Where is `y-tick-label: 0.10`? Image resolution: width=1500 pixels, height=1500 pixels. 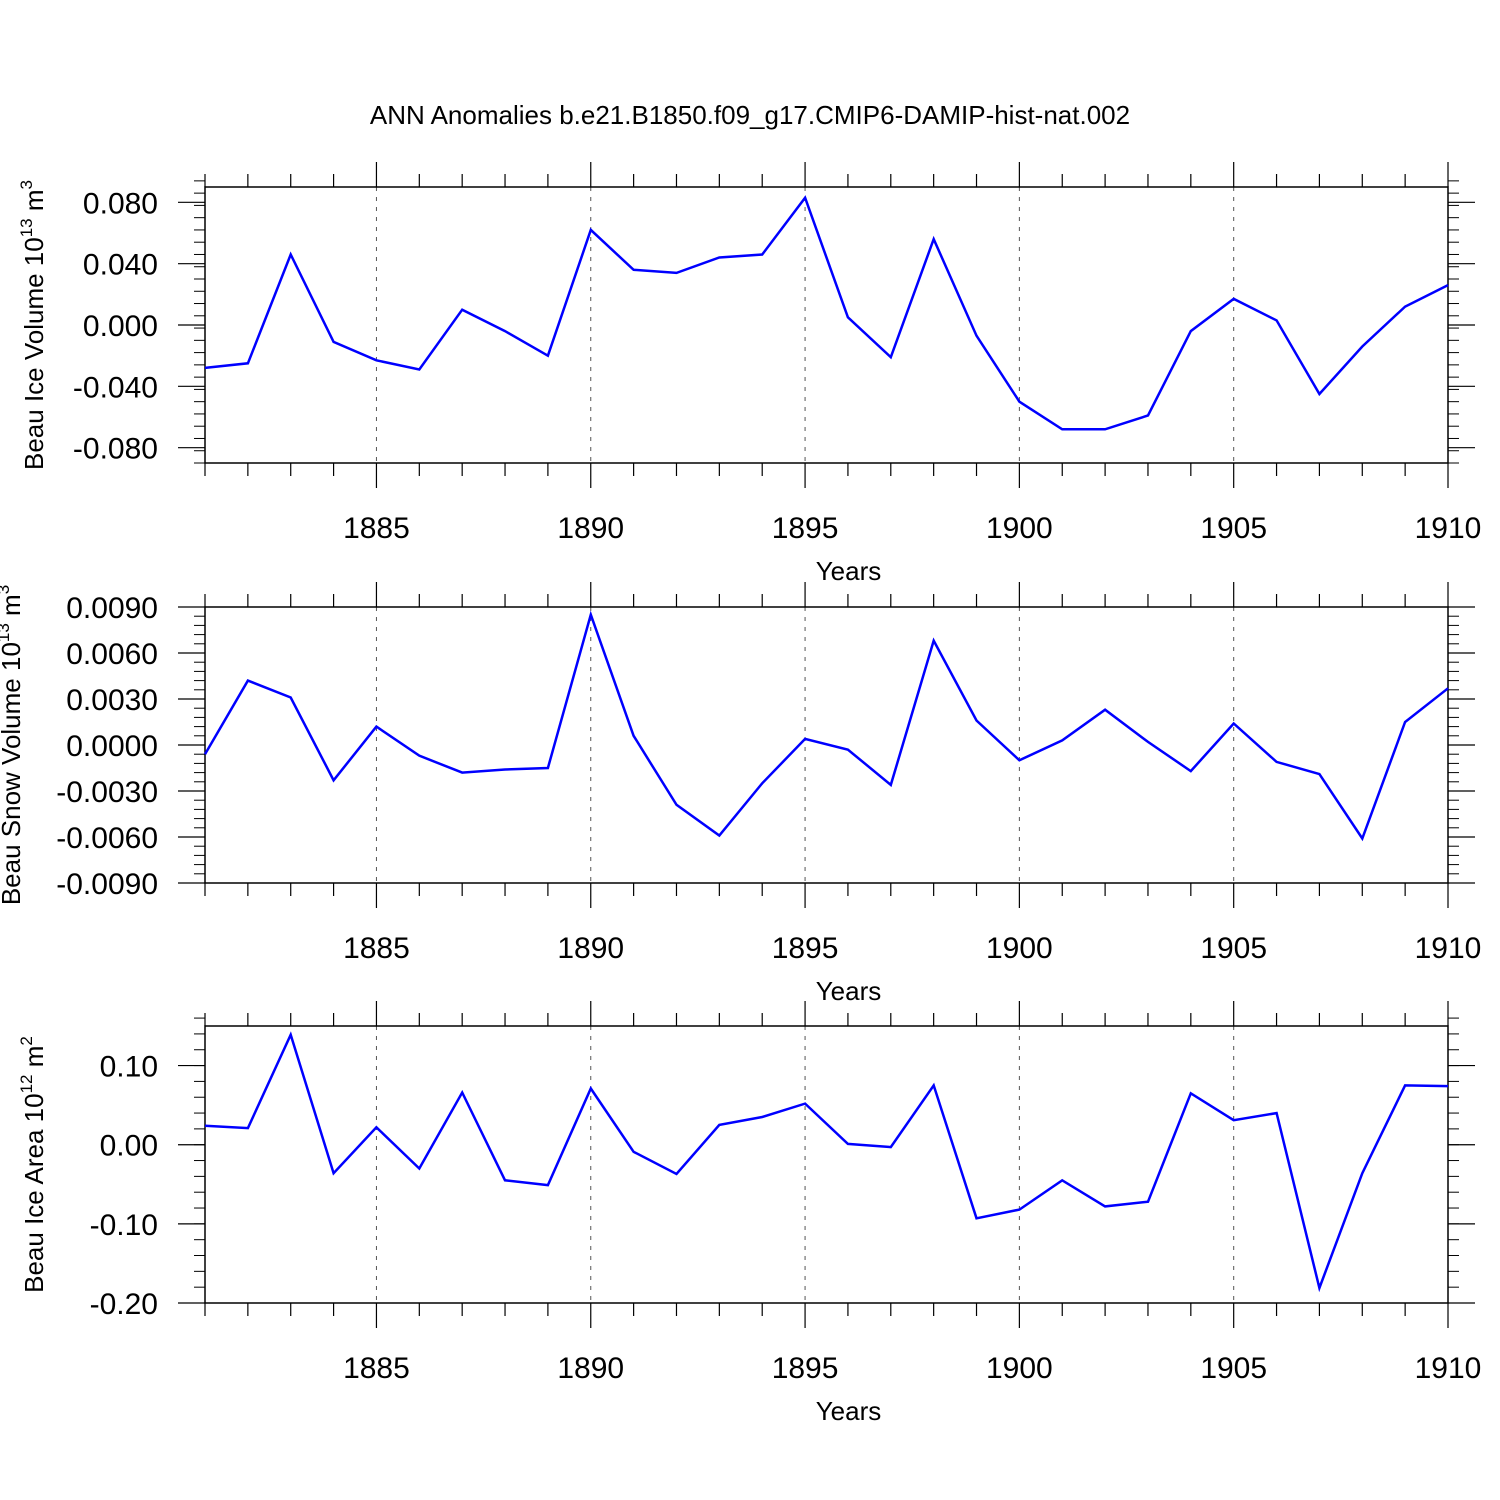 y-tick-label: 0.10 is located at coordinates (129, 1067).